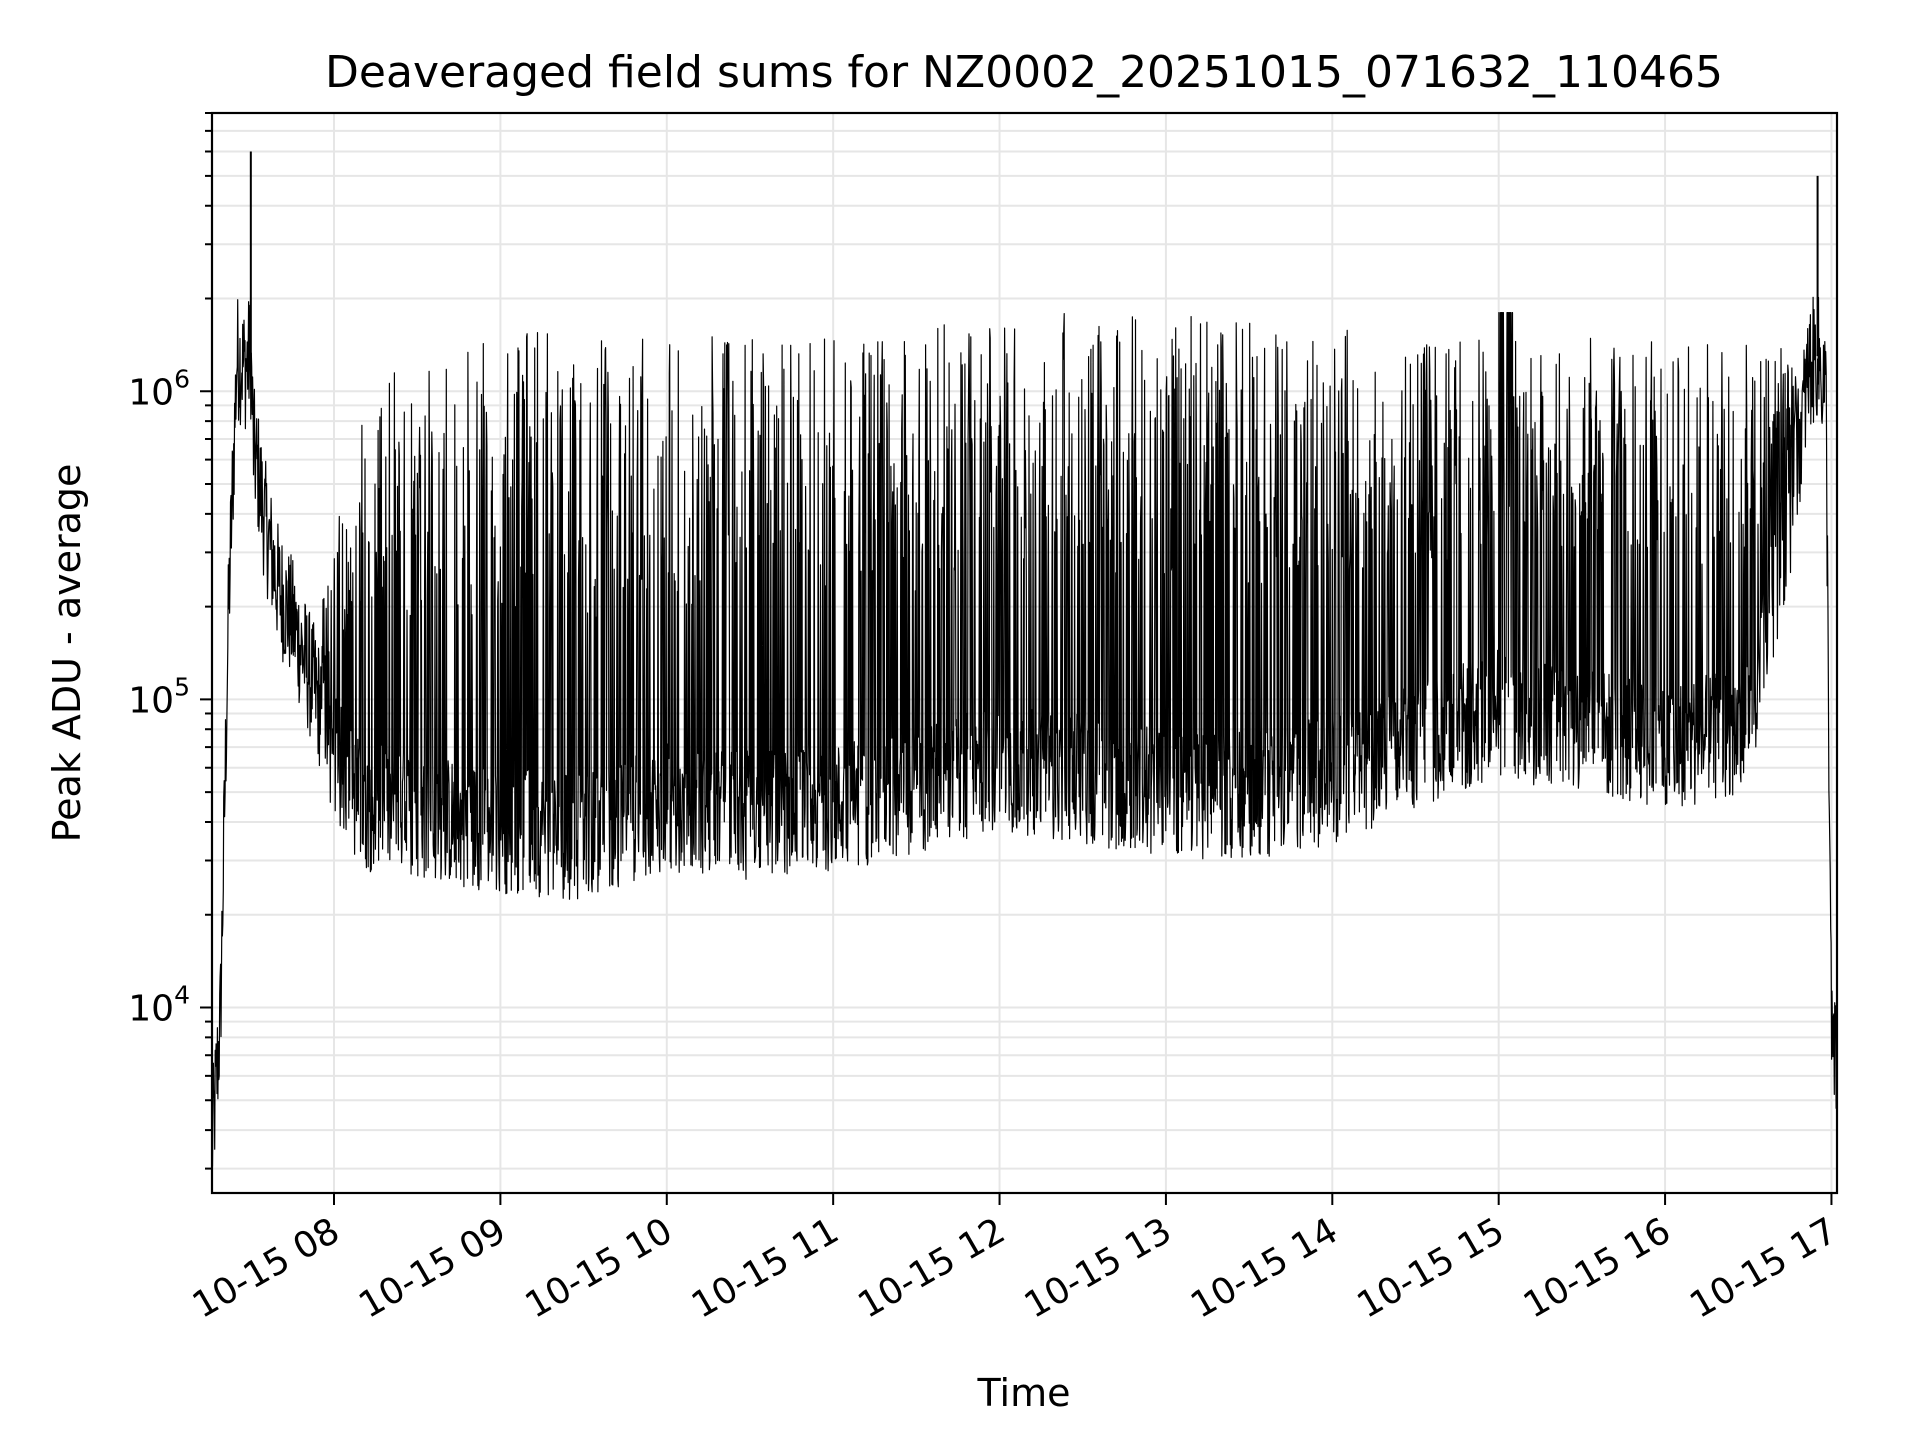 This screenshot has width=1920, height=1440. Describe the element at coordinates (159, 1004) in the screenshot. I see `y-tick-label: 10⁴` at that location.